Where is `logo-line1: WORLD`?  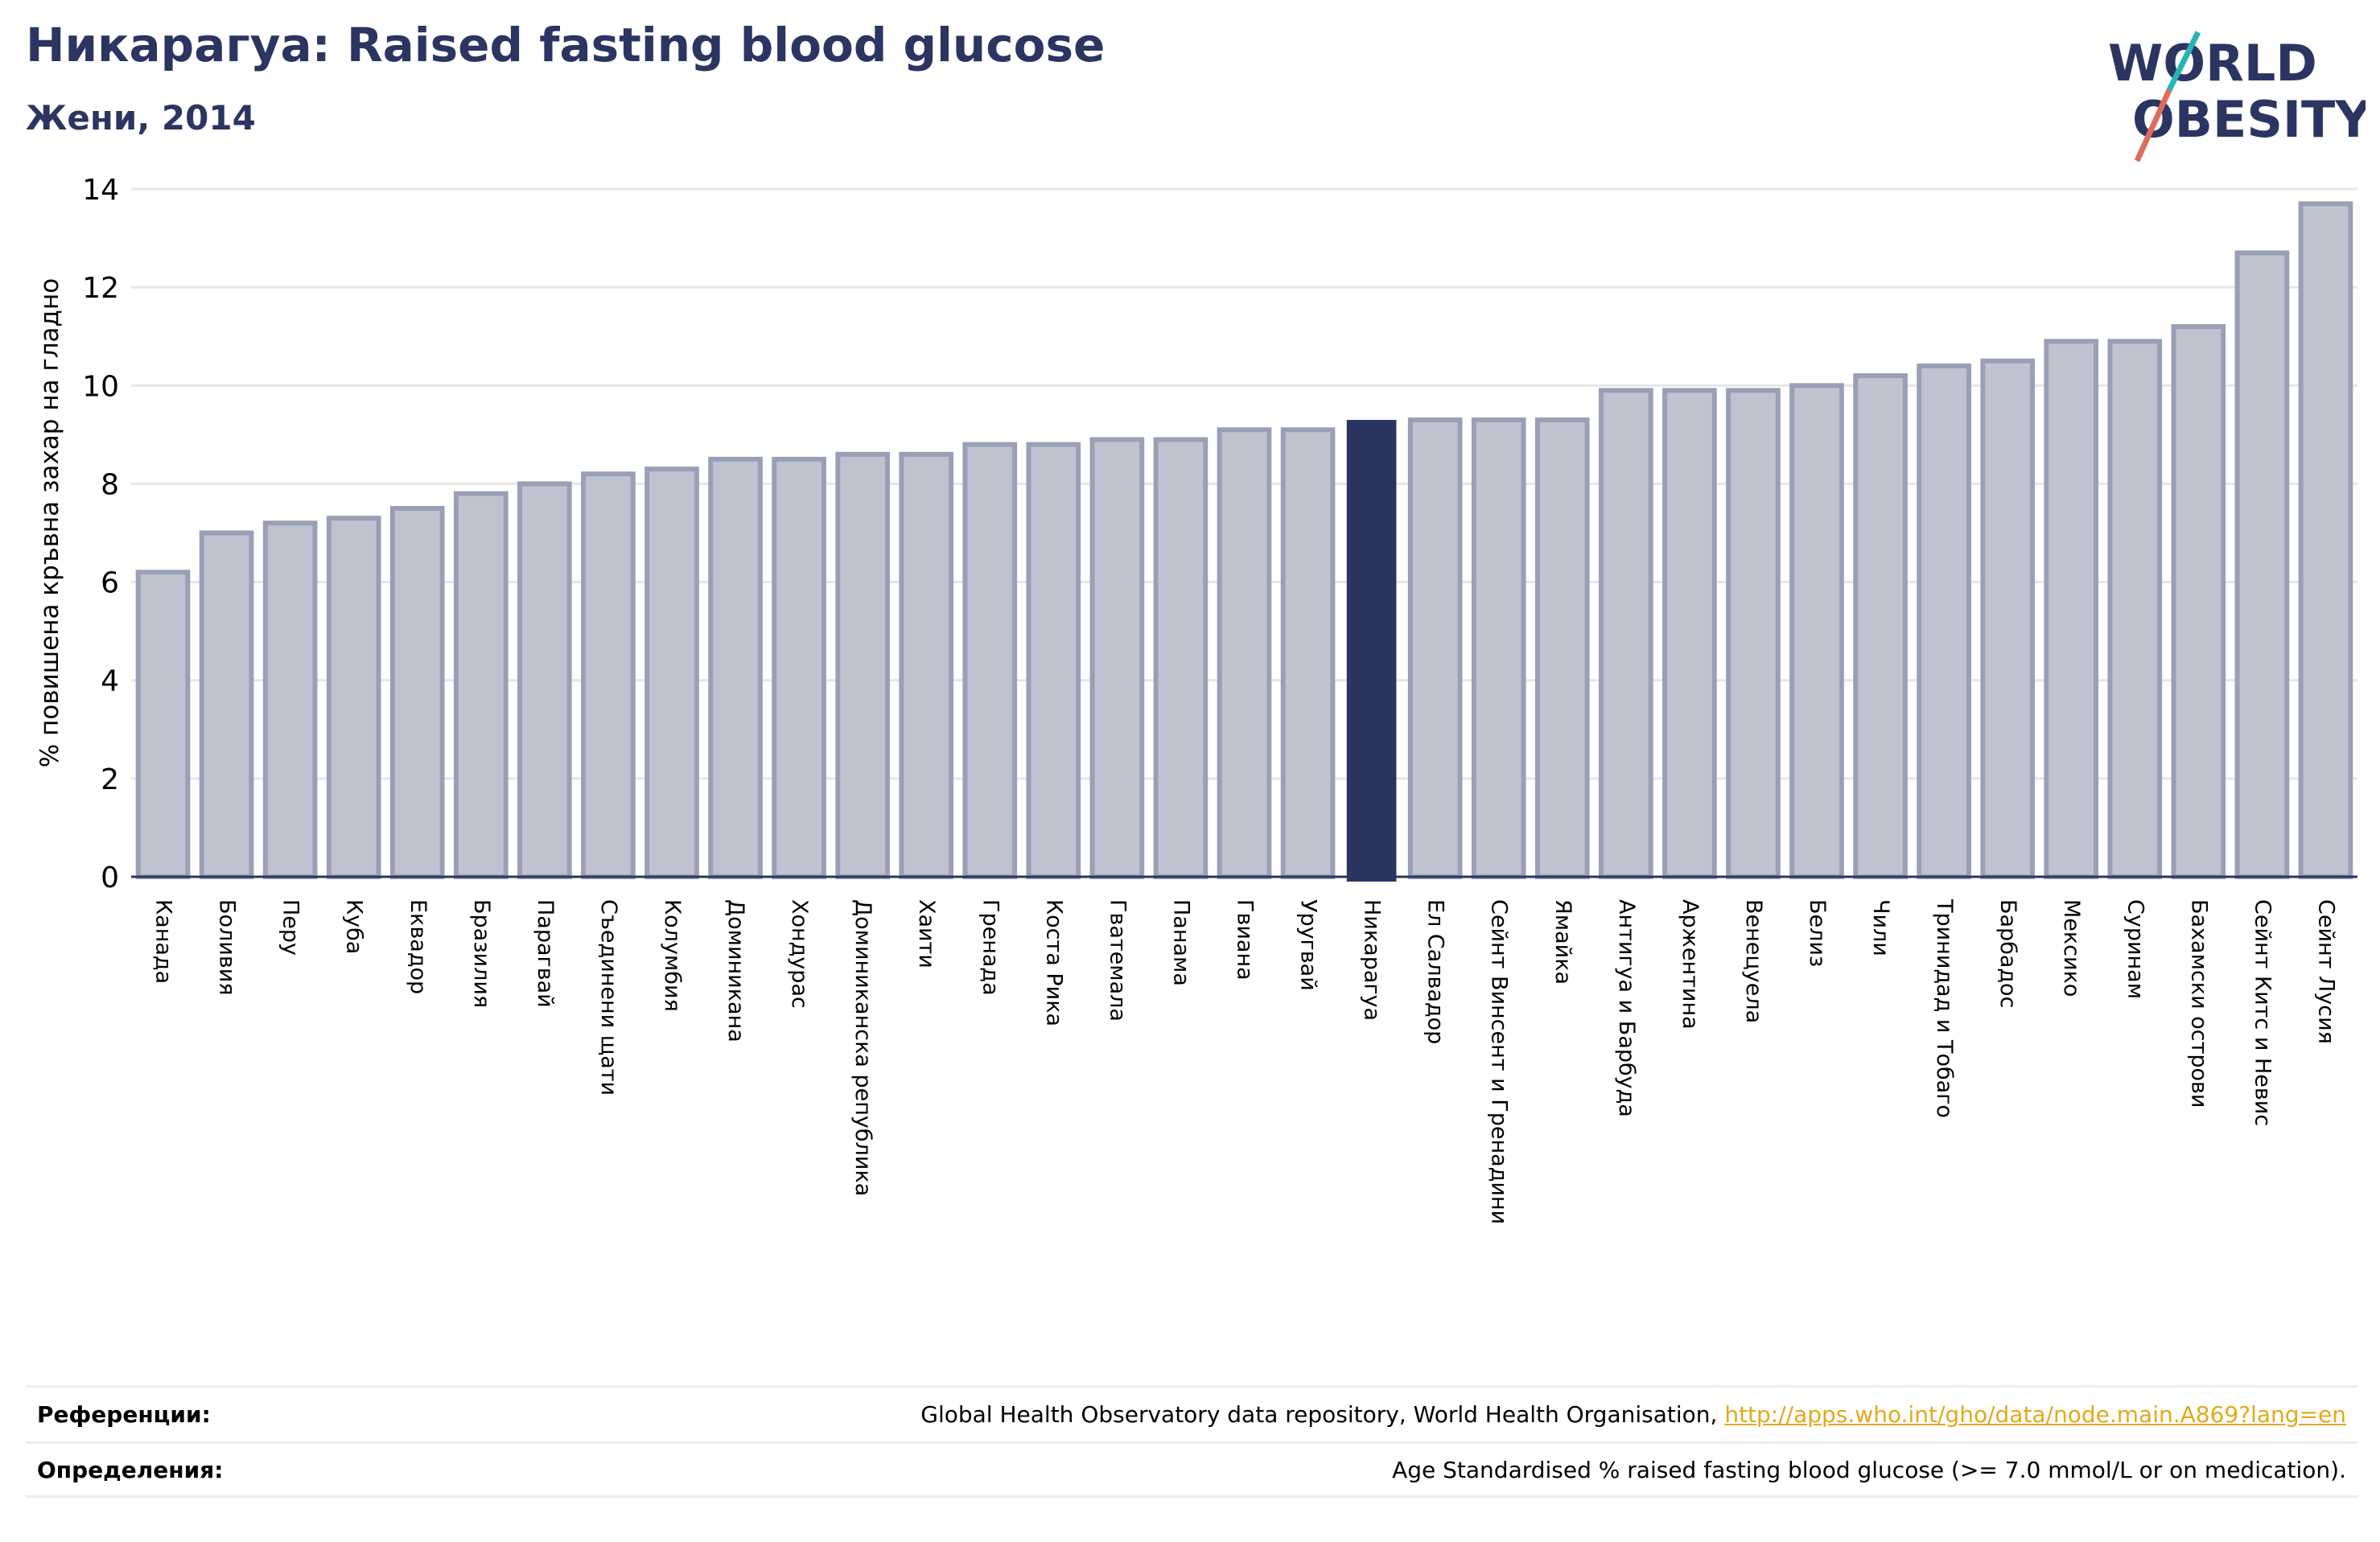
logo-line1: WORLD is located at coordinates (2212, 63).